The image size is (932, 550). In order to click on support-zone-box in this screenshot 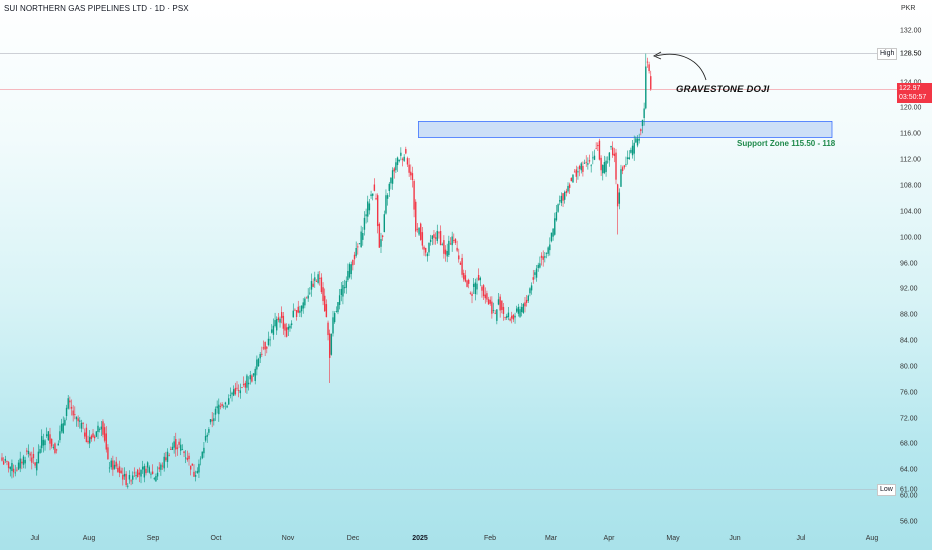, I will do `click(625, 129)`.